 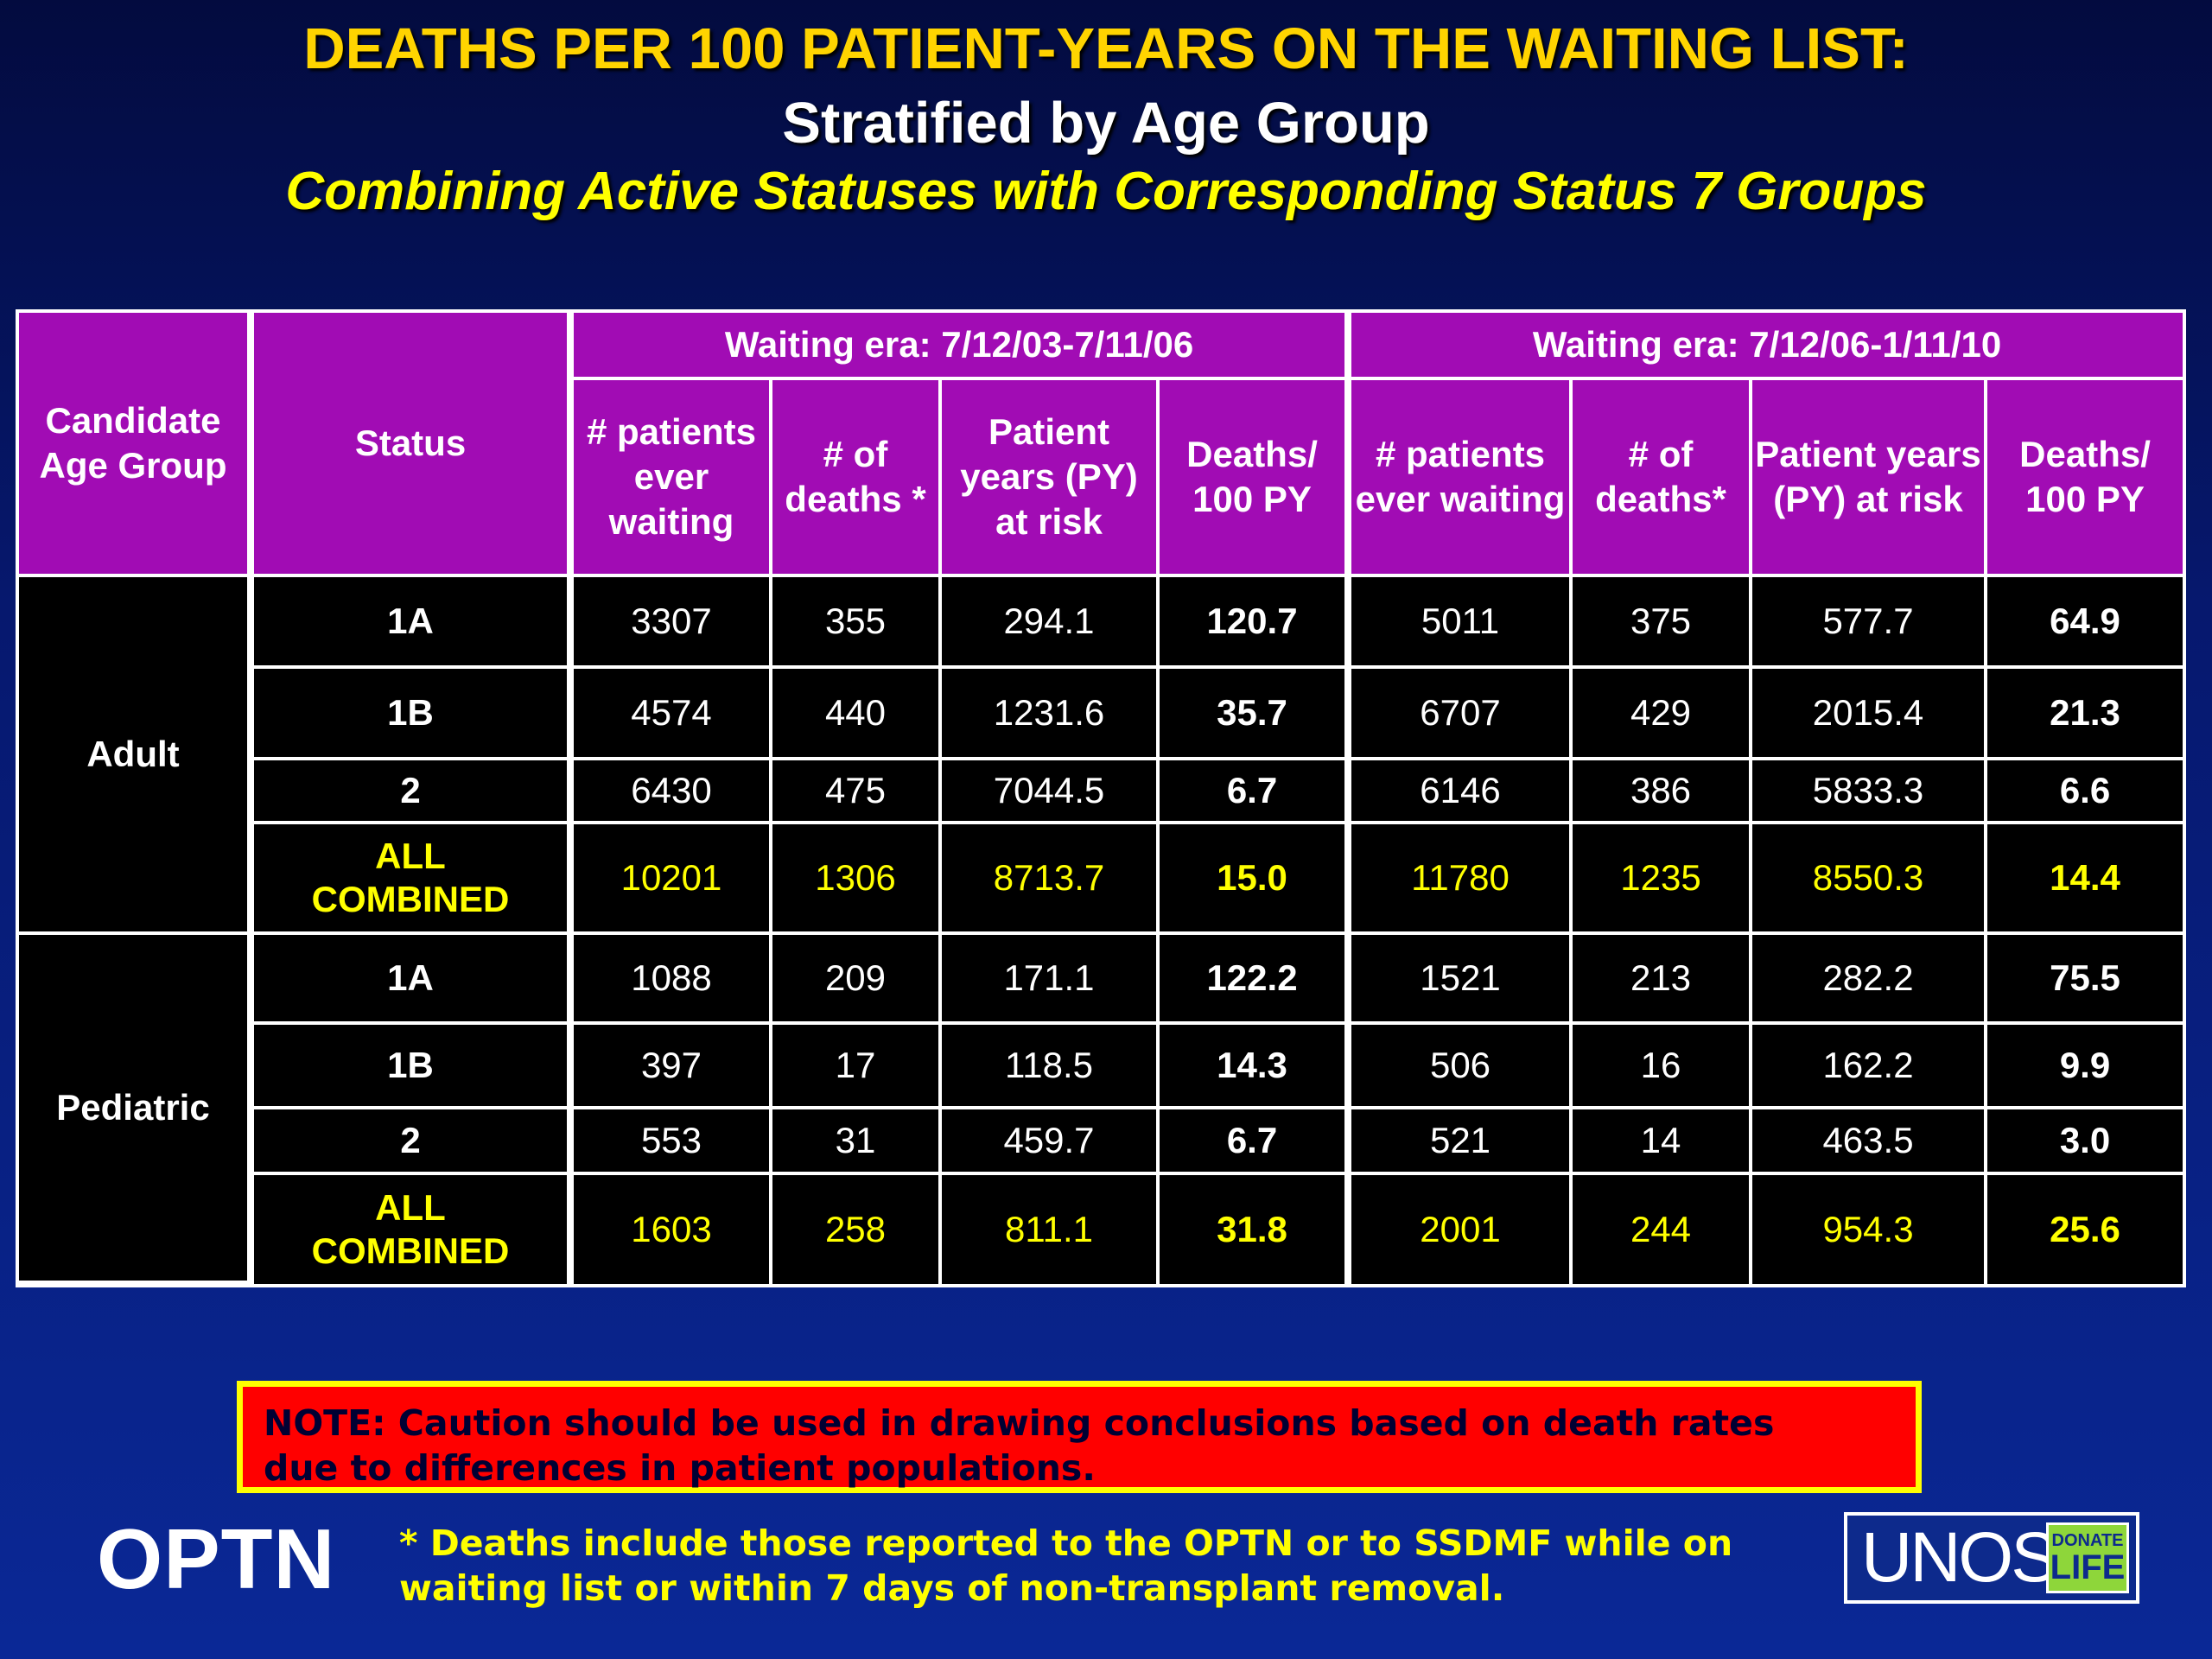 What do you see at coordinates (1663, 623) in the screenshot?
I see `era2-deaths: 375` at bounding box center [1663, 623].